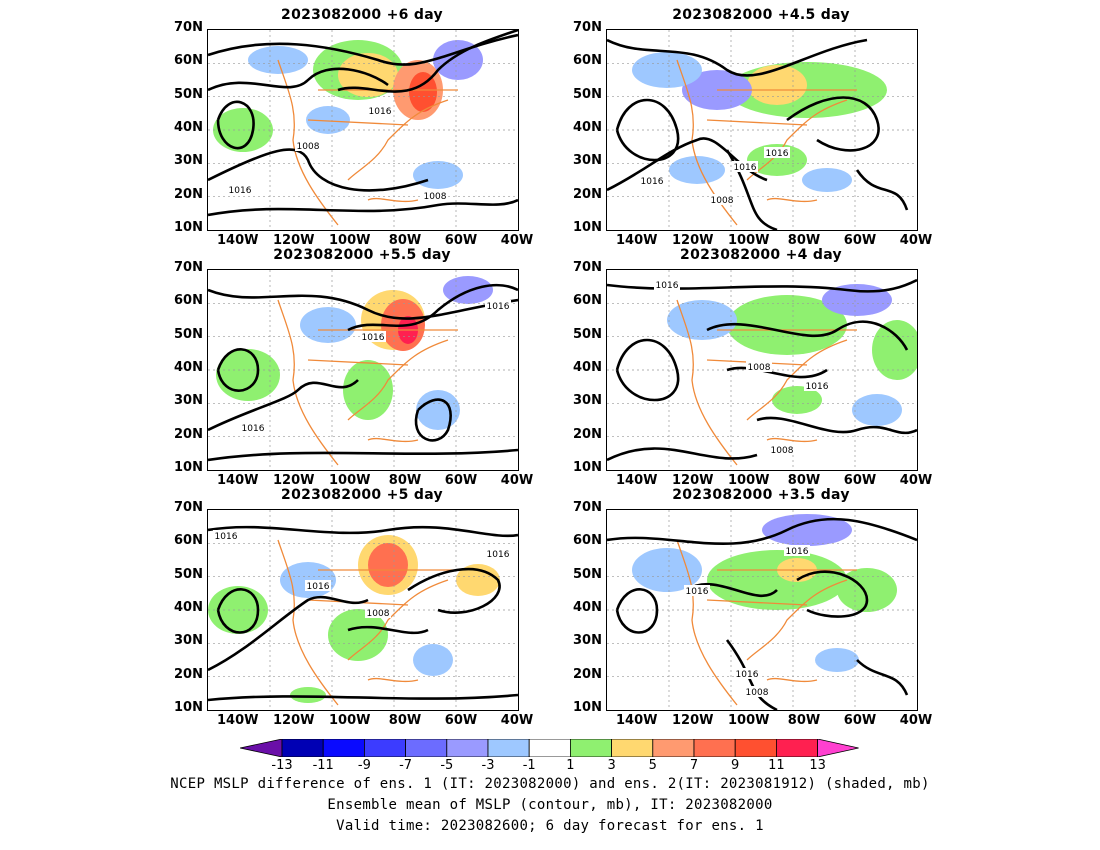  What do you see at coordinates (461, 720) in the screenshot?
I see `lon-tick-label: 60W` at bounding box center [461, 720].